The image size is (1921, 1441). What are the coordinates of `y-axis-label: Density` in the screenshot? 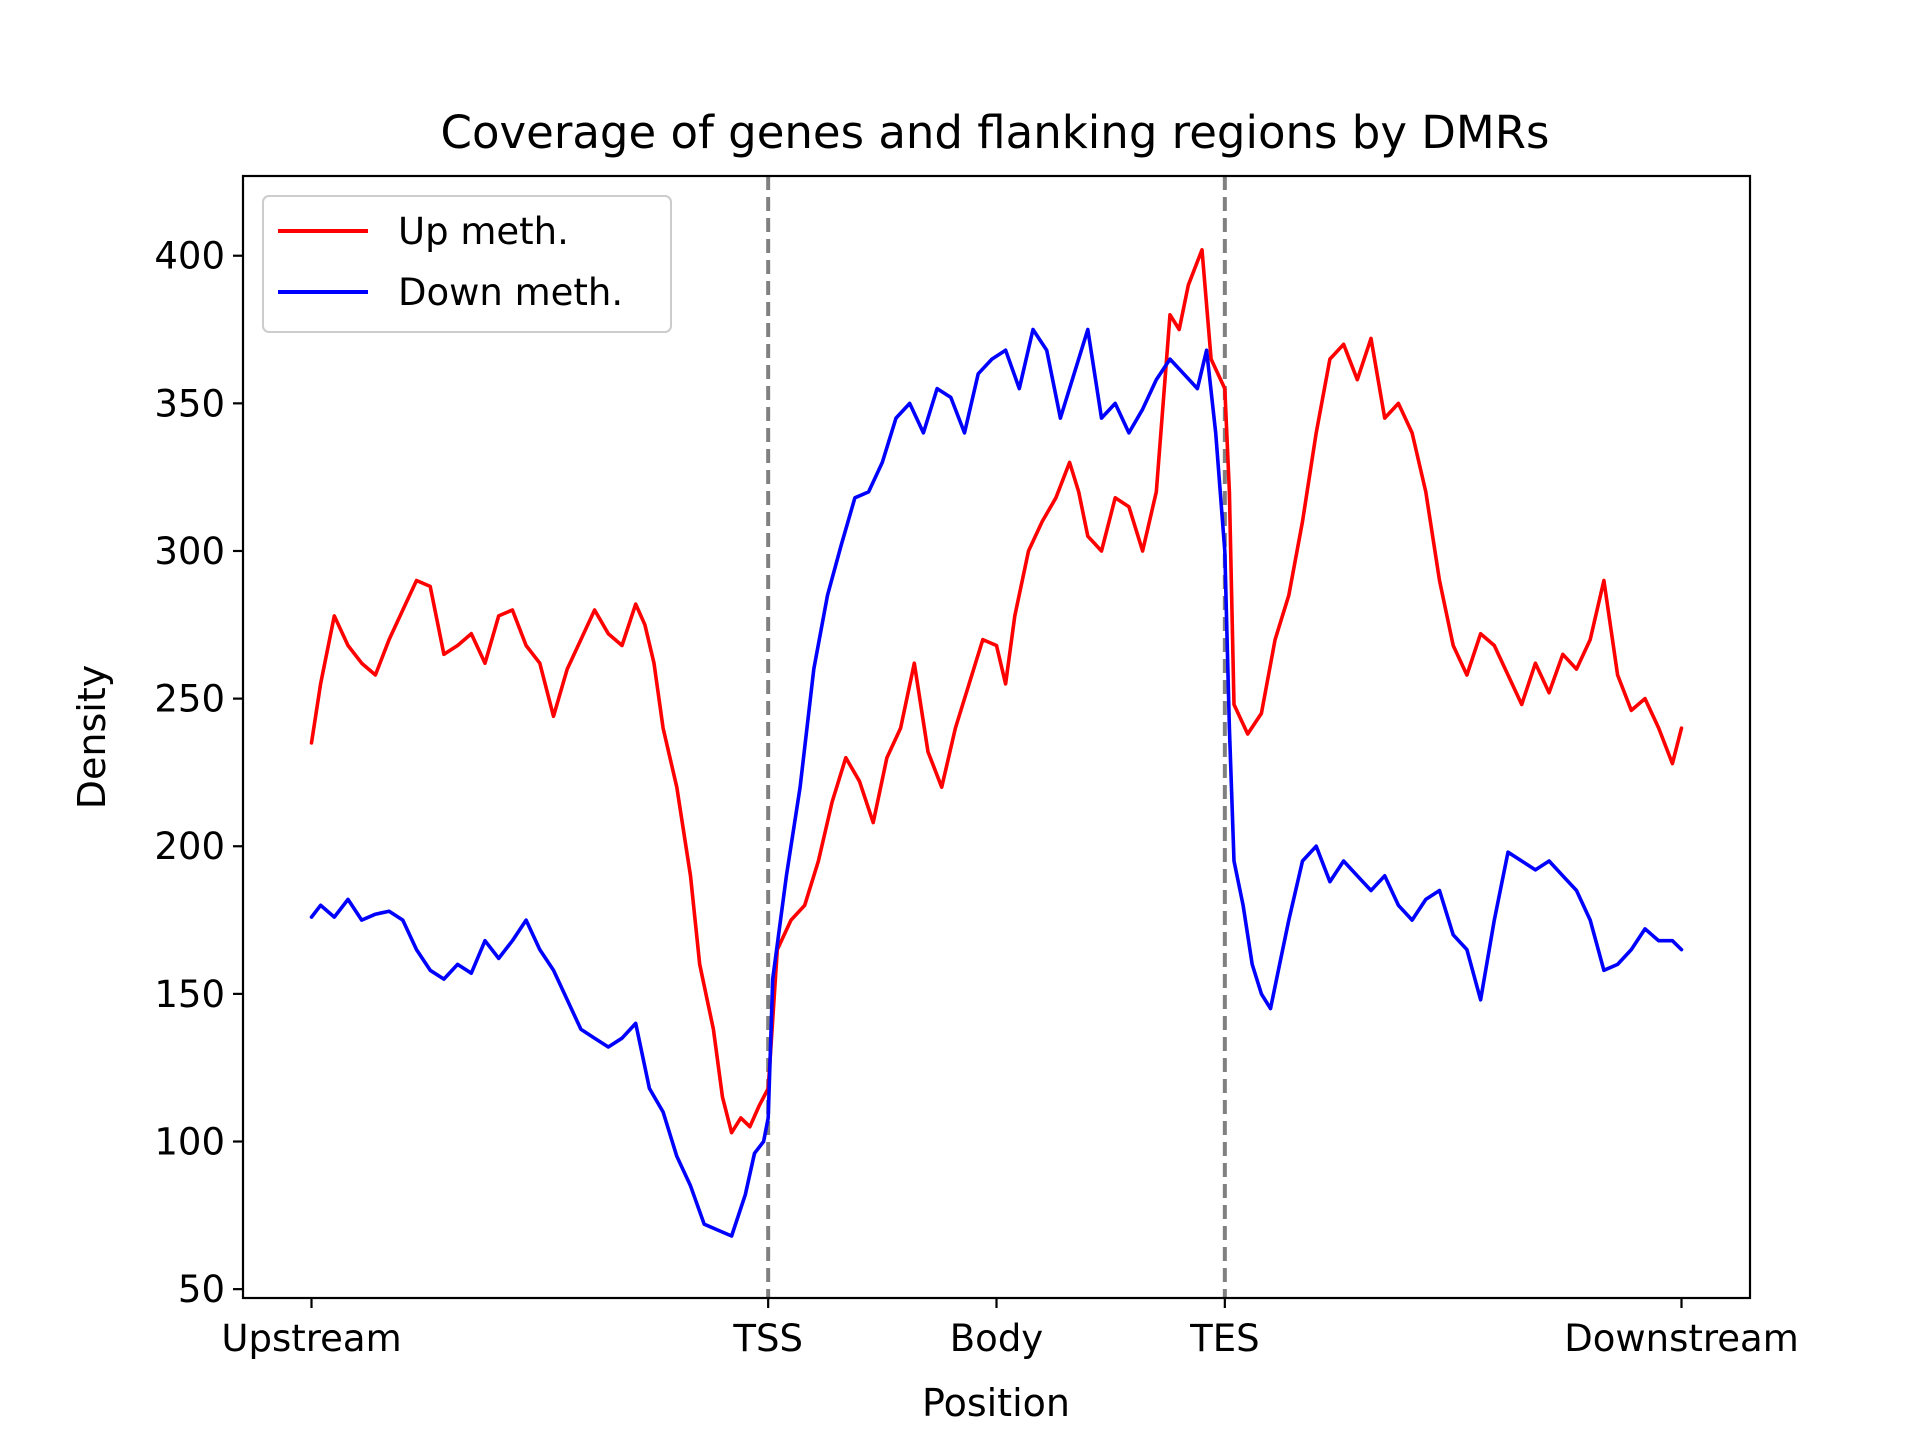 It's located at (92, 737).